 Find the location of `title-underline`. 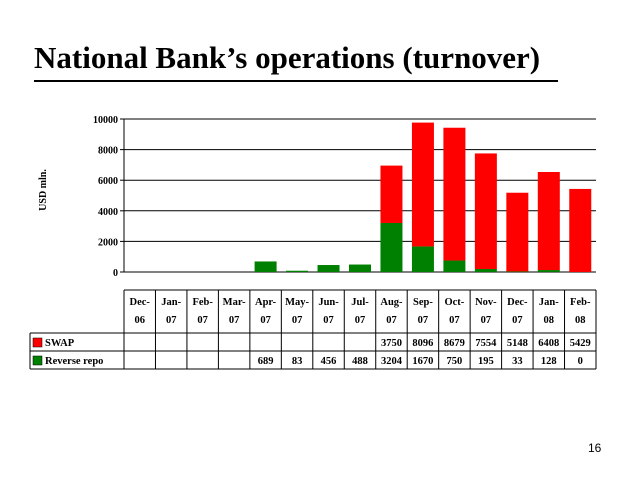

title-underline is located at coordinates (296, 81).